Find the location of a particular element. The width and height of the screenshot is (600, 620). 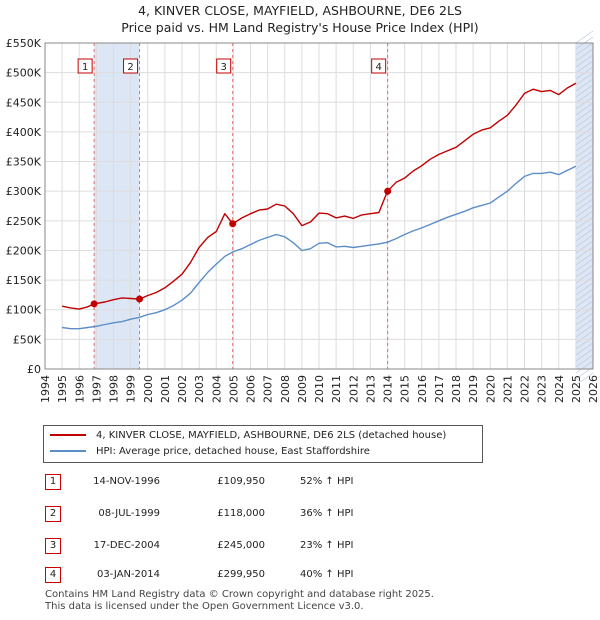

sale-hpi-change: 40% ↑ HPI is located at coordinates (327, 574).